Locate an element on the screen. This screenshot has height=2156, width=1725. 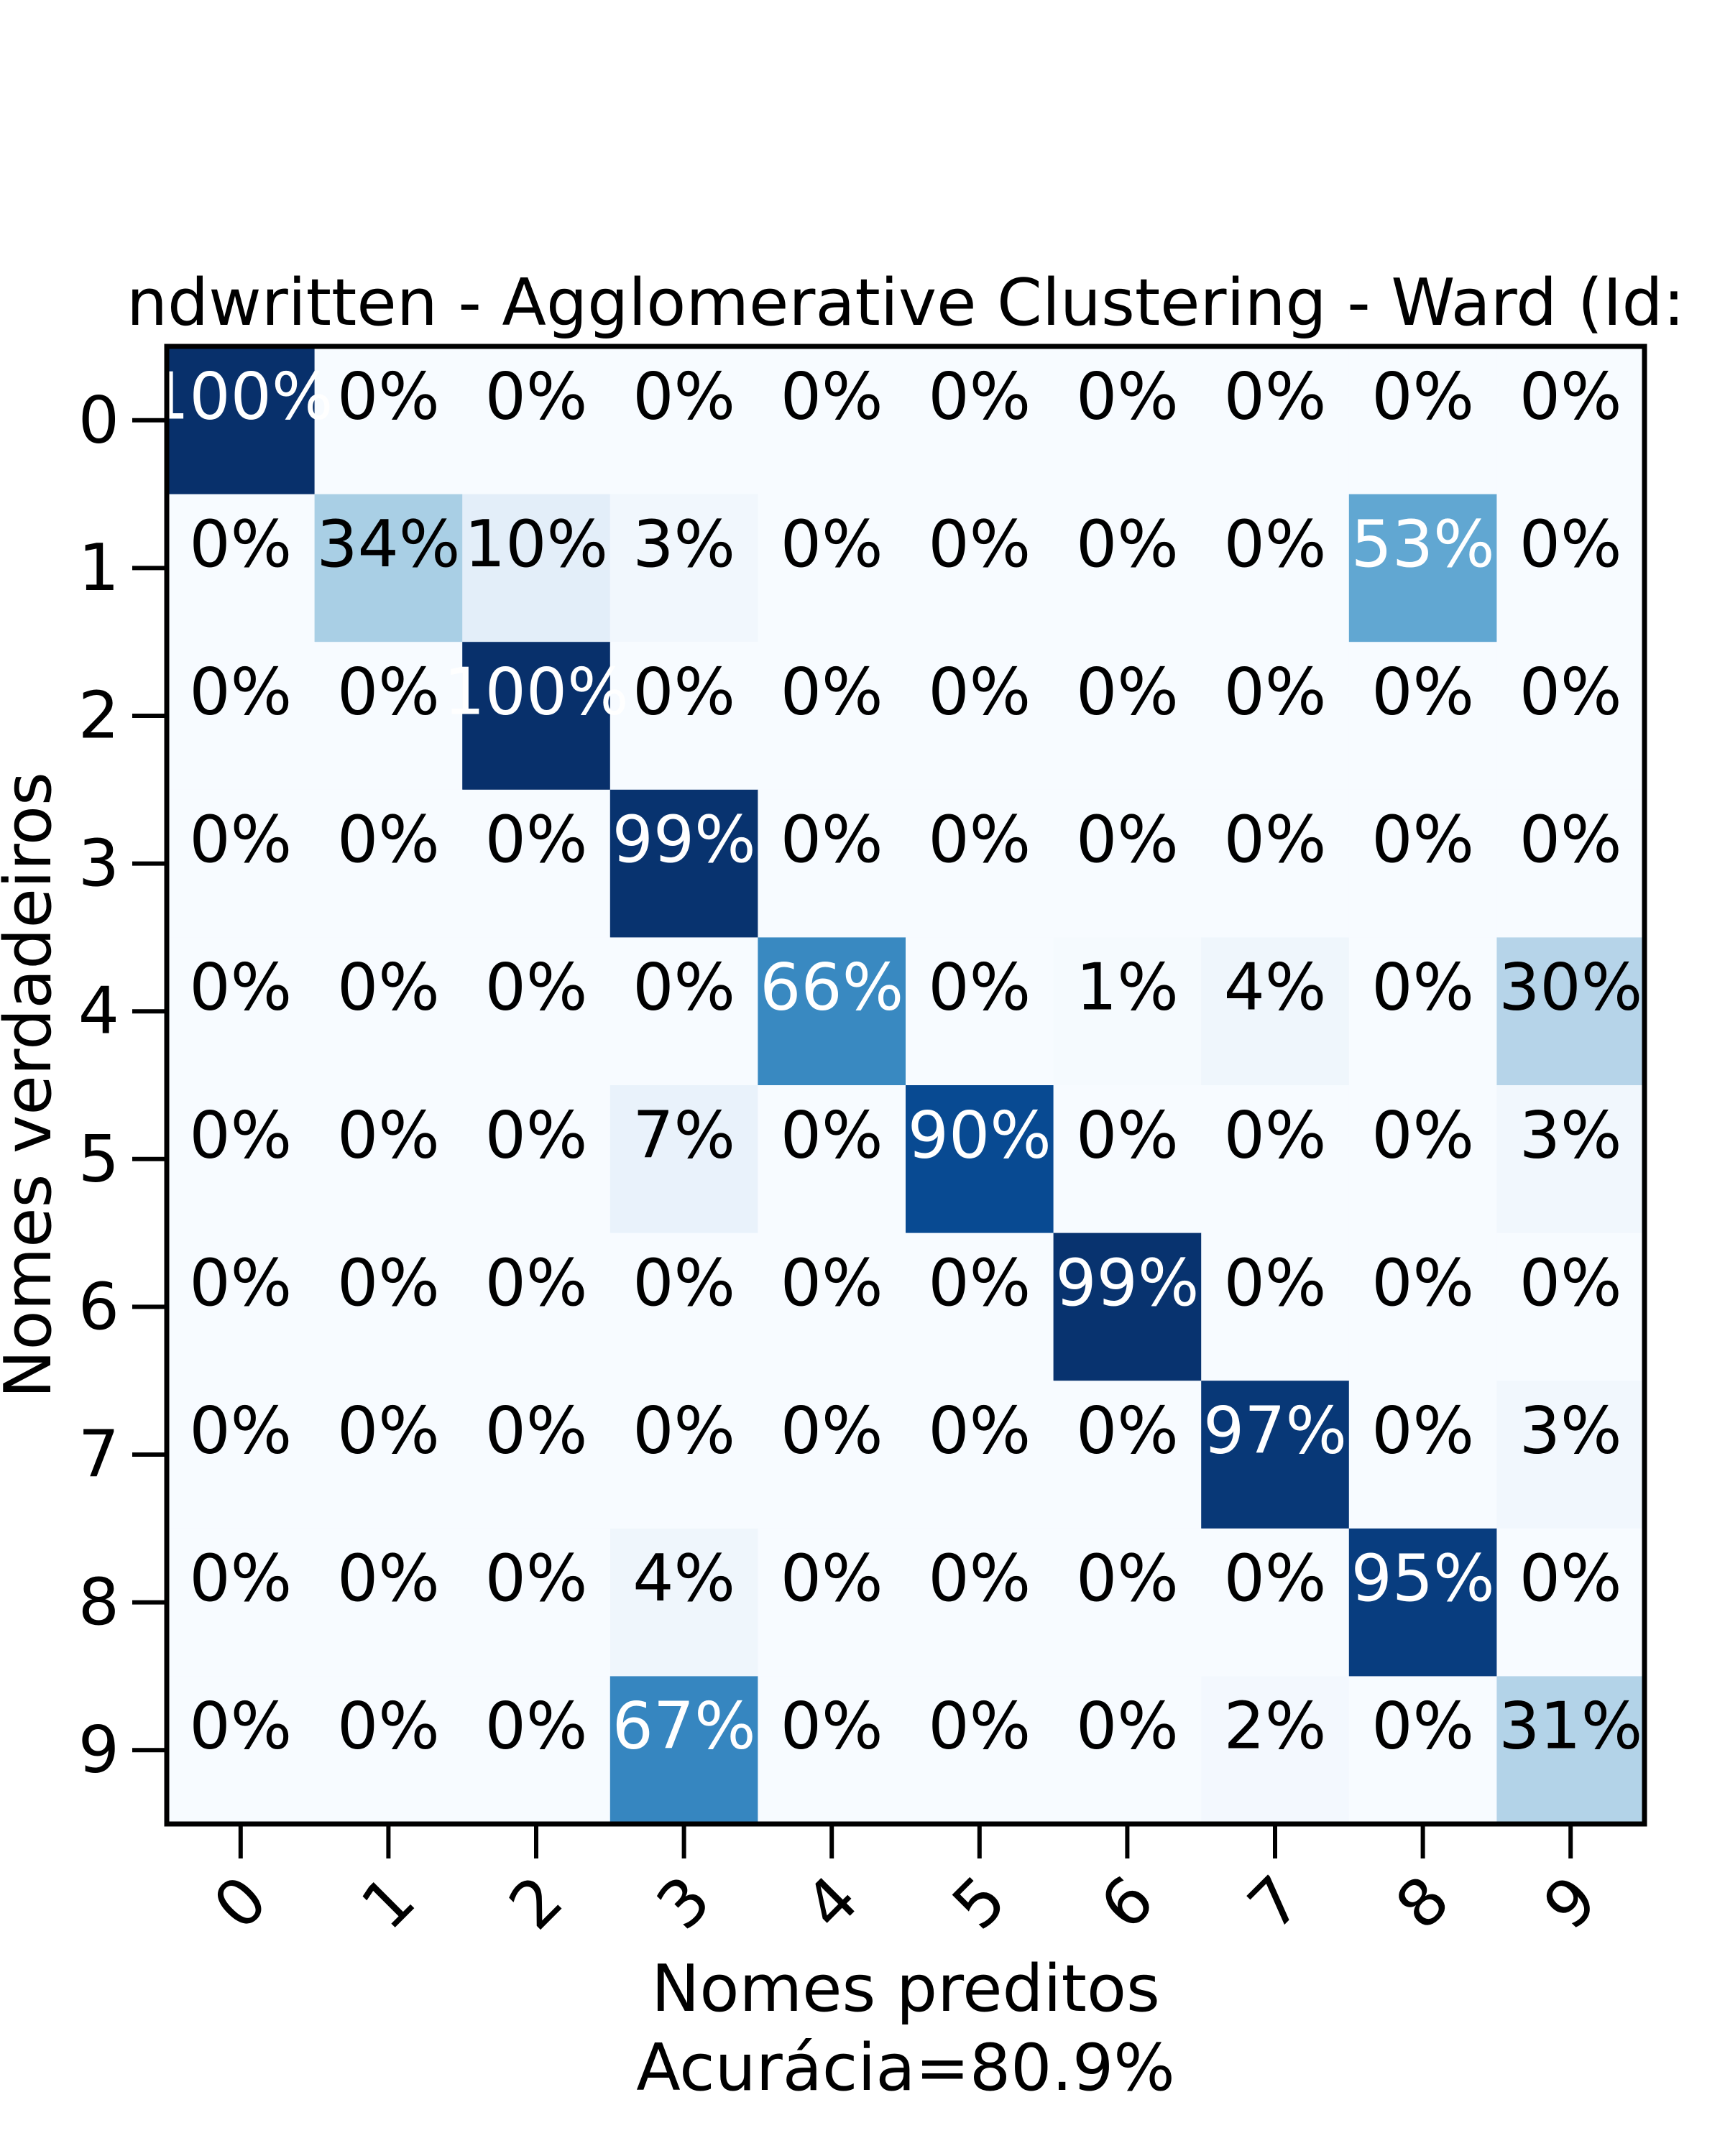
cell-label-2-7: 0% is located at coordinates (1275, 693).